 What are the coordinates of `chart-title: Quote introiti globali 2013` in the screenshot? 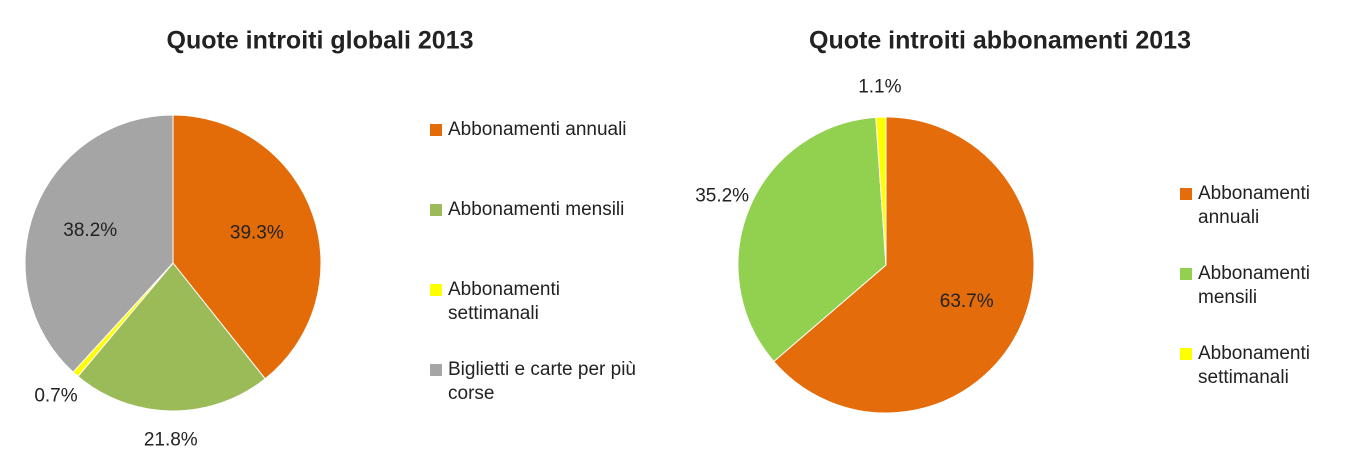 It's located at (320, 41).